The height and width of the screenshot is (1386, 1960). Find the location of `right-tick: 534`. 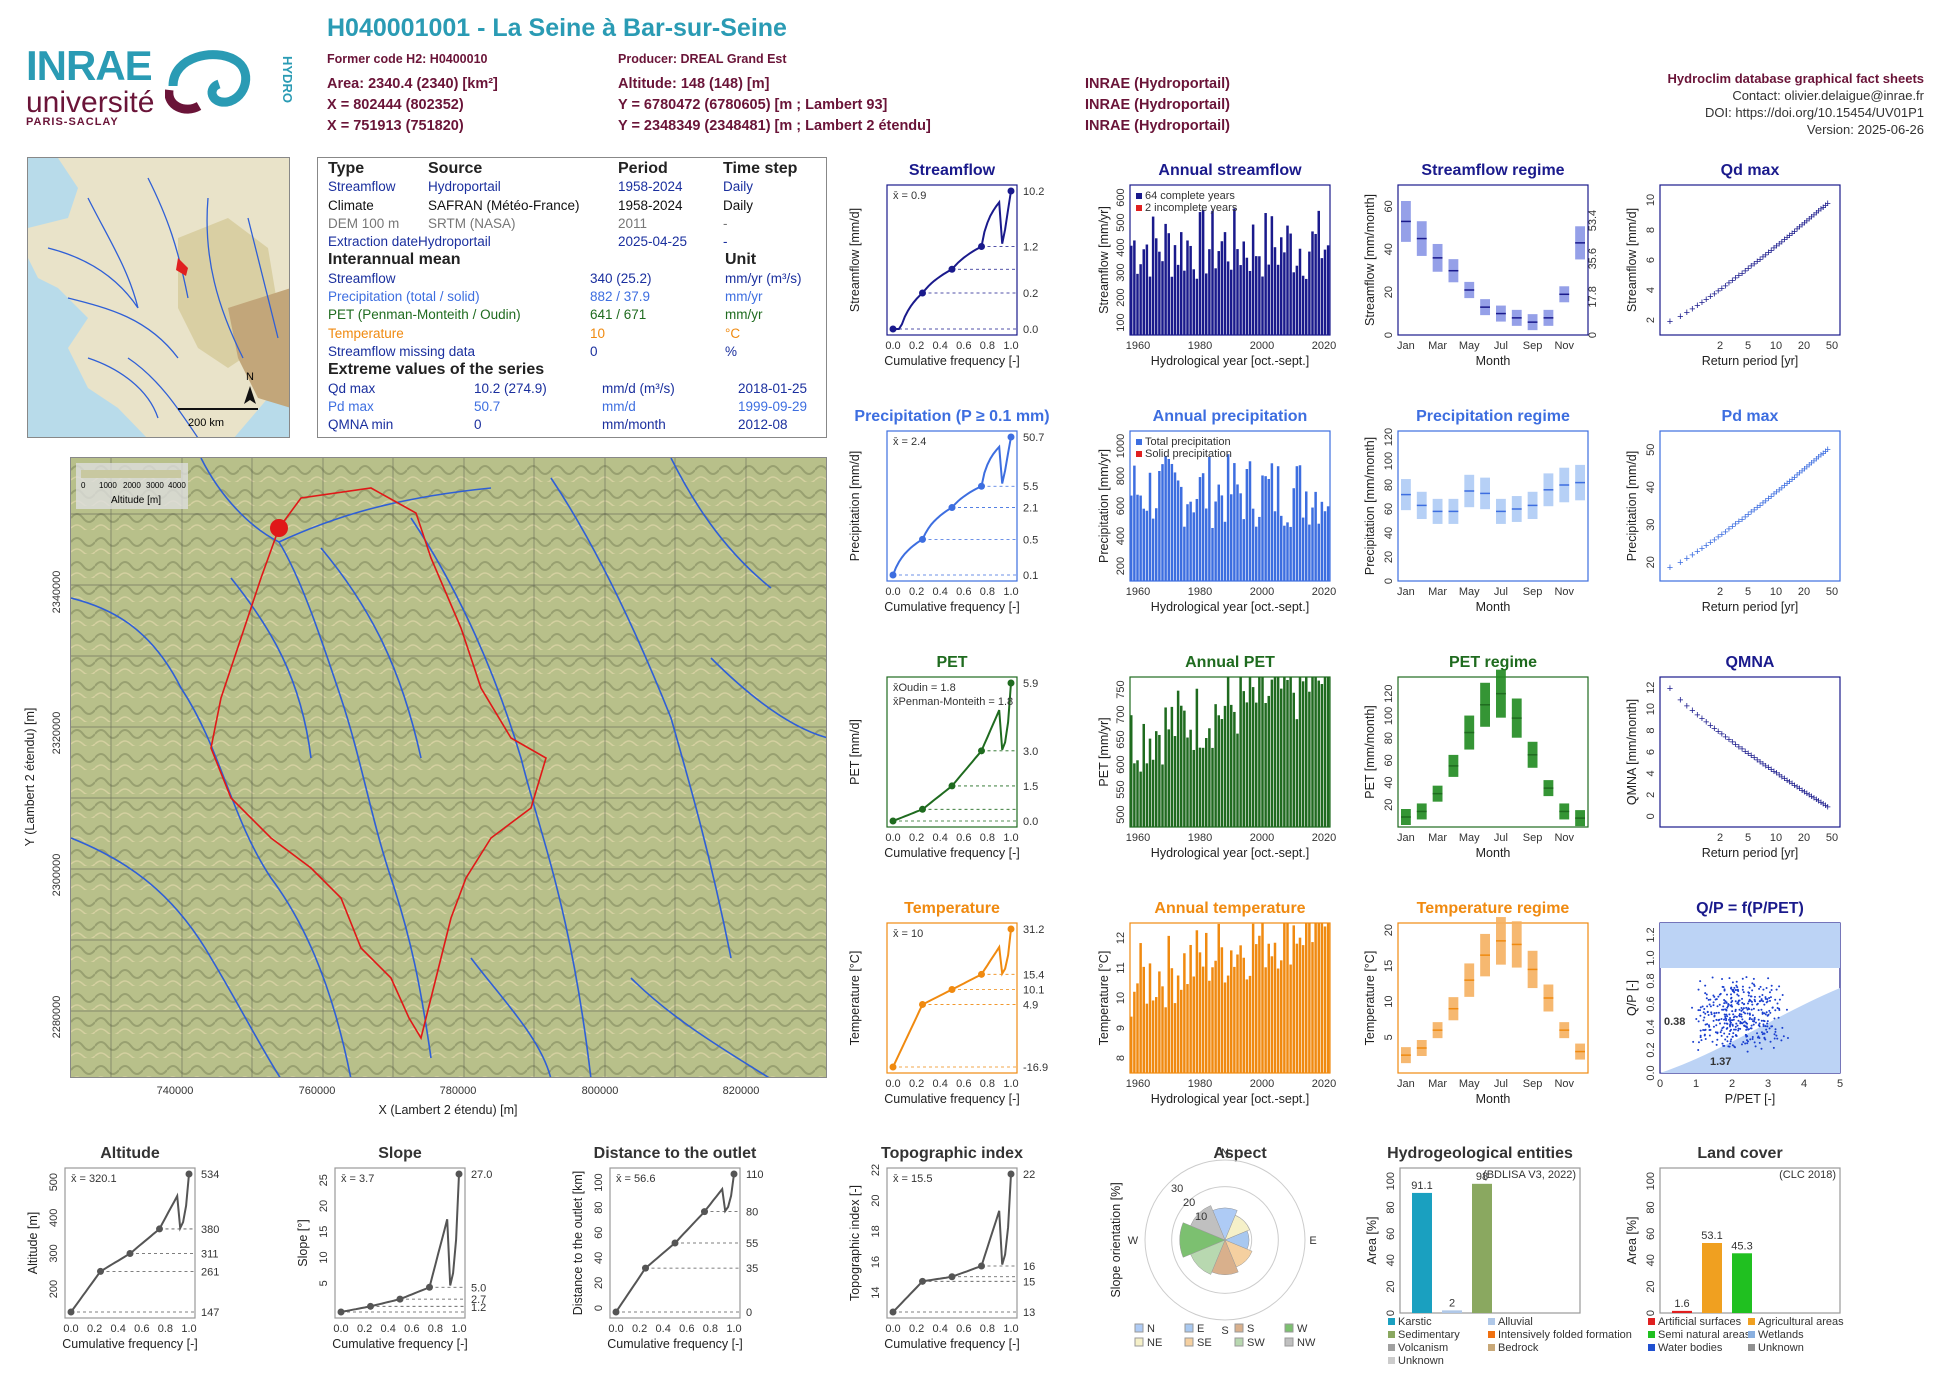

right-tick: 534 is located at coordinates (210, 1175).